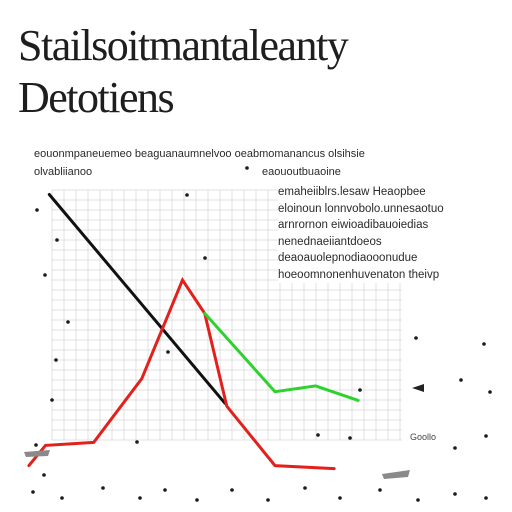  What do you see at coordinates (96, 97) in the screenshot?
I see `title-line-2: Detotiens` at bounding box center [96, 97].